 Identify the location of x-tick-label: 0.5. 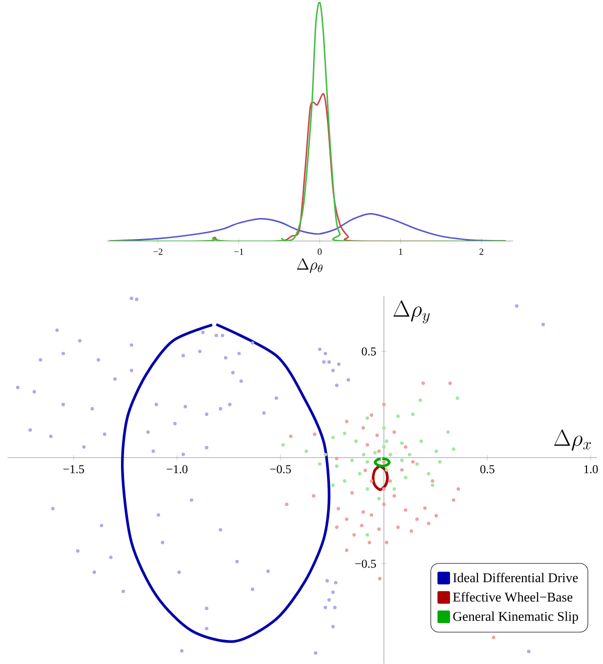
(487, 469).